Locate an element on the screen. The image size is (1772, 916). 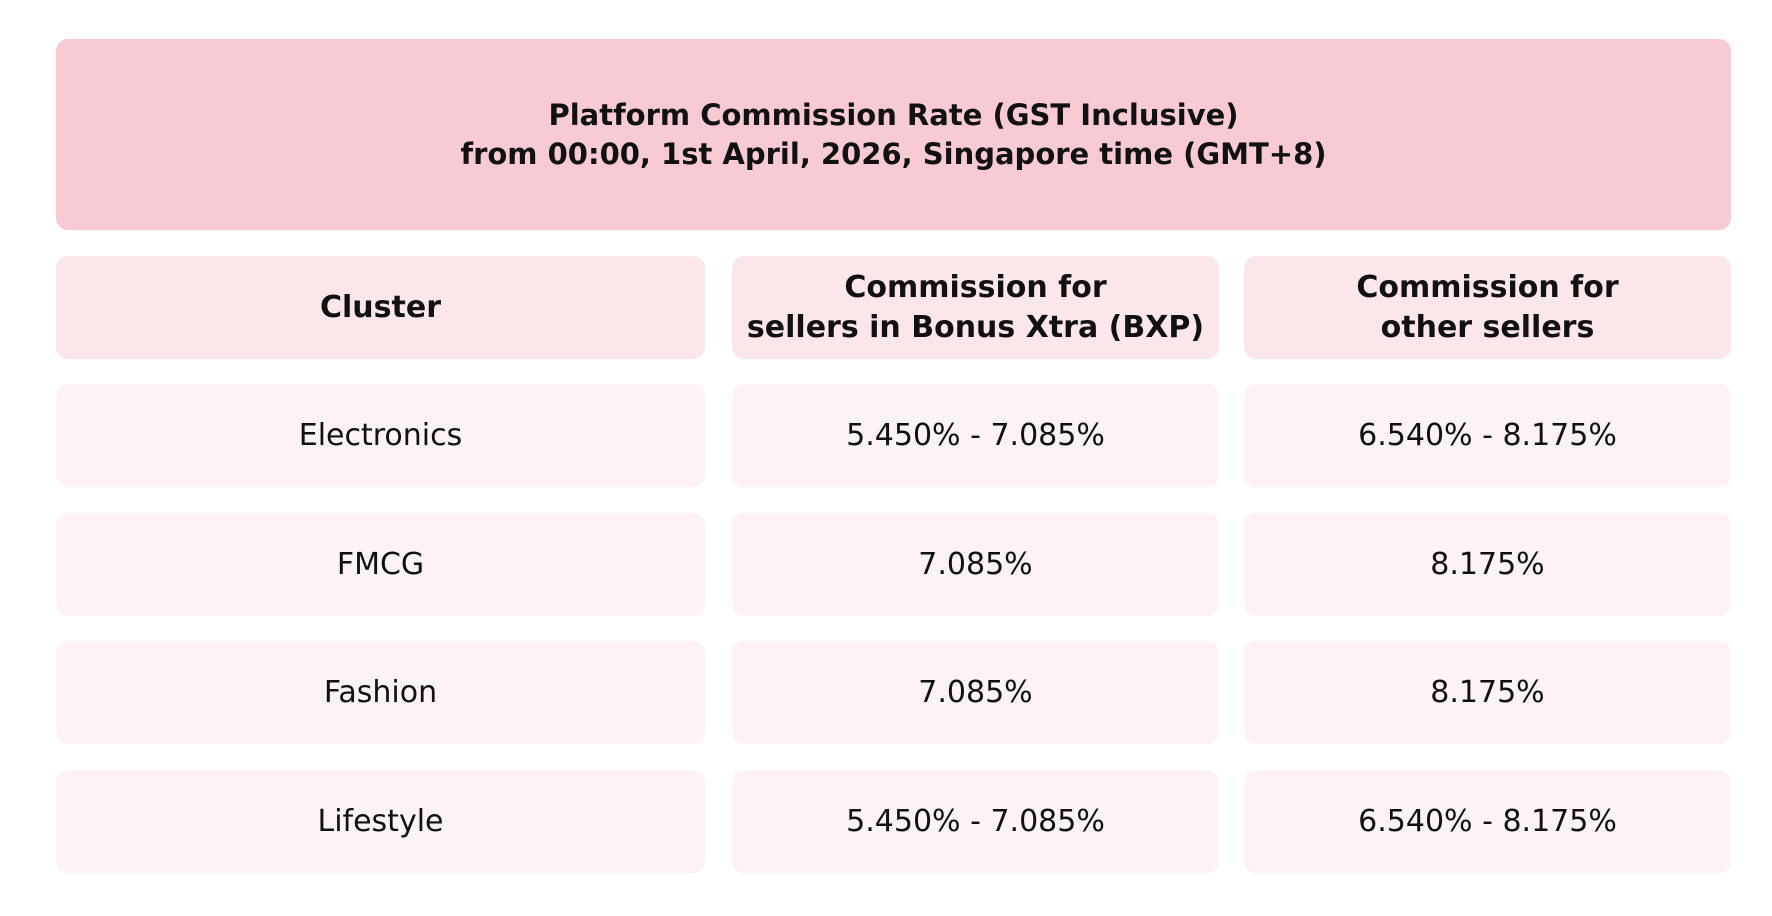
table-cell: FMCG is located at coordinates (380, 564).